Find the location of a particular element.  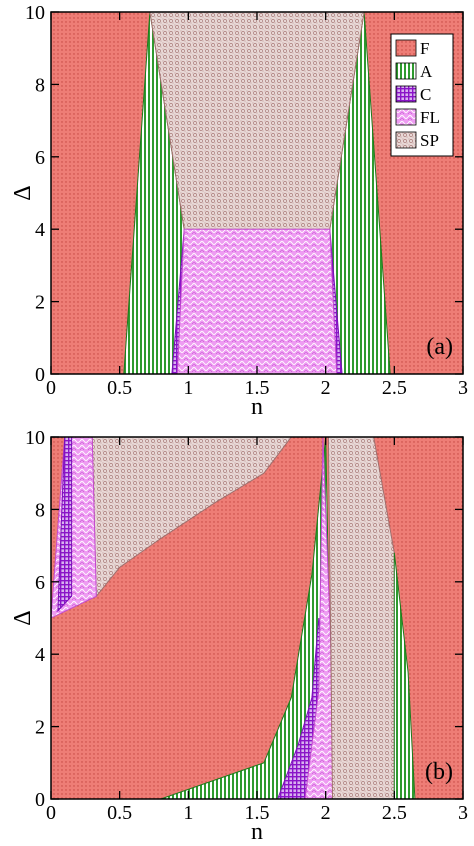

legend-label-a: A is located at coordinates (426, 71).